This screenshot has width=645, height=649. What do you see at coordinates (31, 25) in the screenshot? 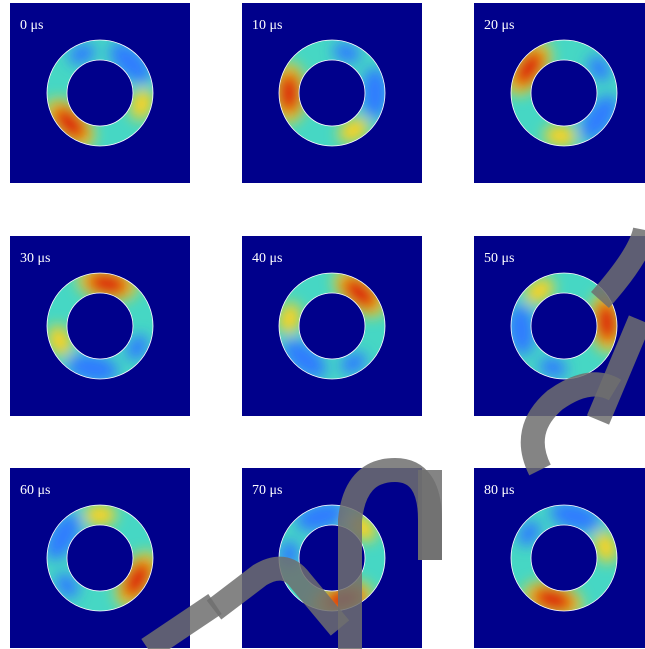
I see `time-label: 0 μs` at bounding box center [31, 25].